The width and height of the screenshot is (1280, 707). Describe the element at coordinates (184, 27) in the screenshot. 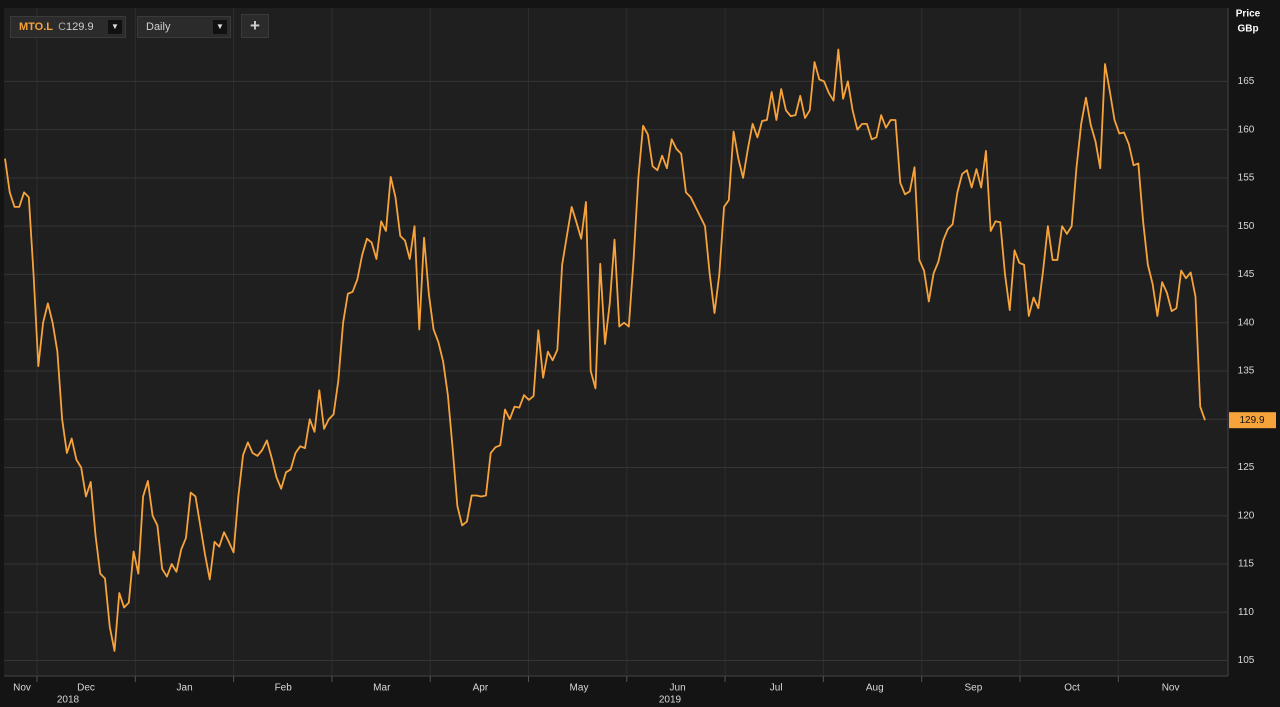

I see `interval-box: Daily ▼` at that location.